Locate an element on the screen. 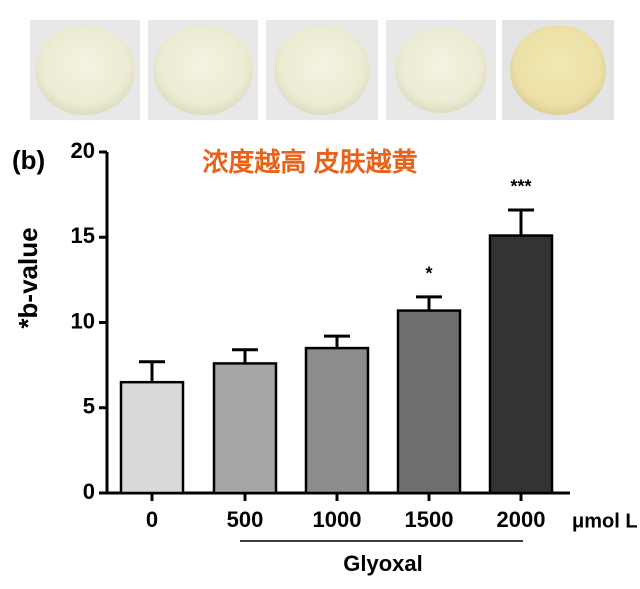 This screenshot has width=640, height=589. significance-marker: * is located at coordinates (428, 274).